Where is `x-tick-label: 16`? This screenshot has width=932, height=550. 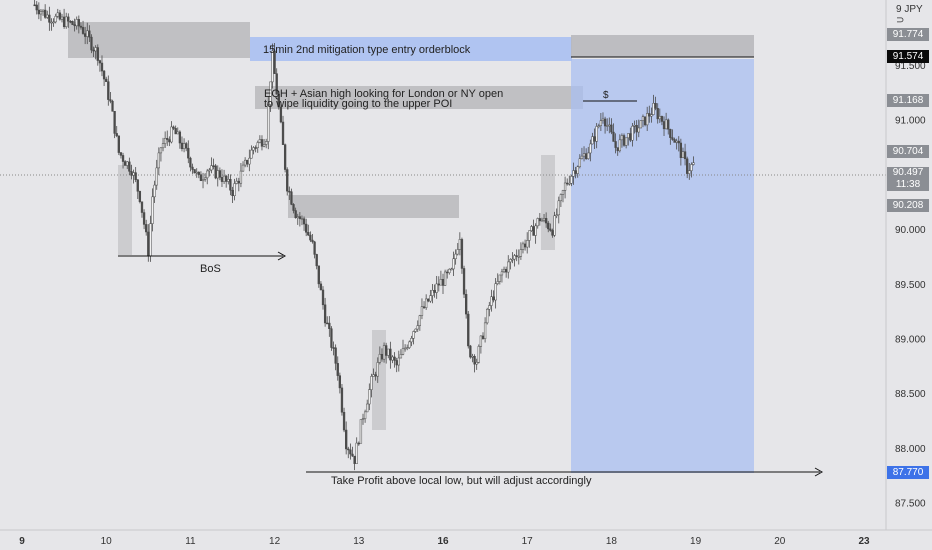 x-tick-label: 16 is located at coordinates (443, 541).